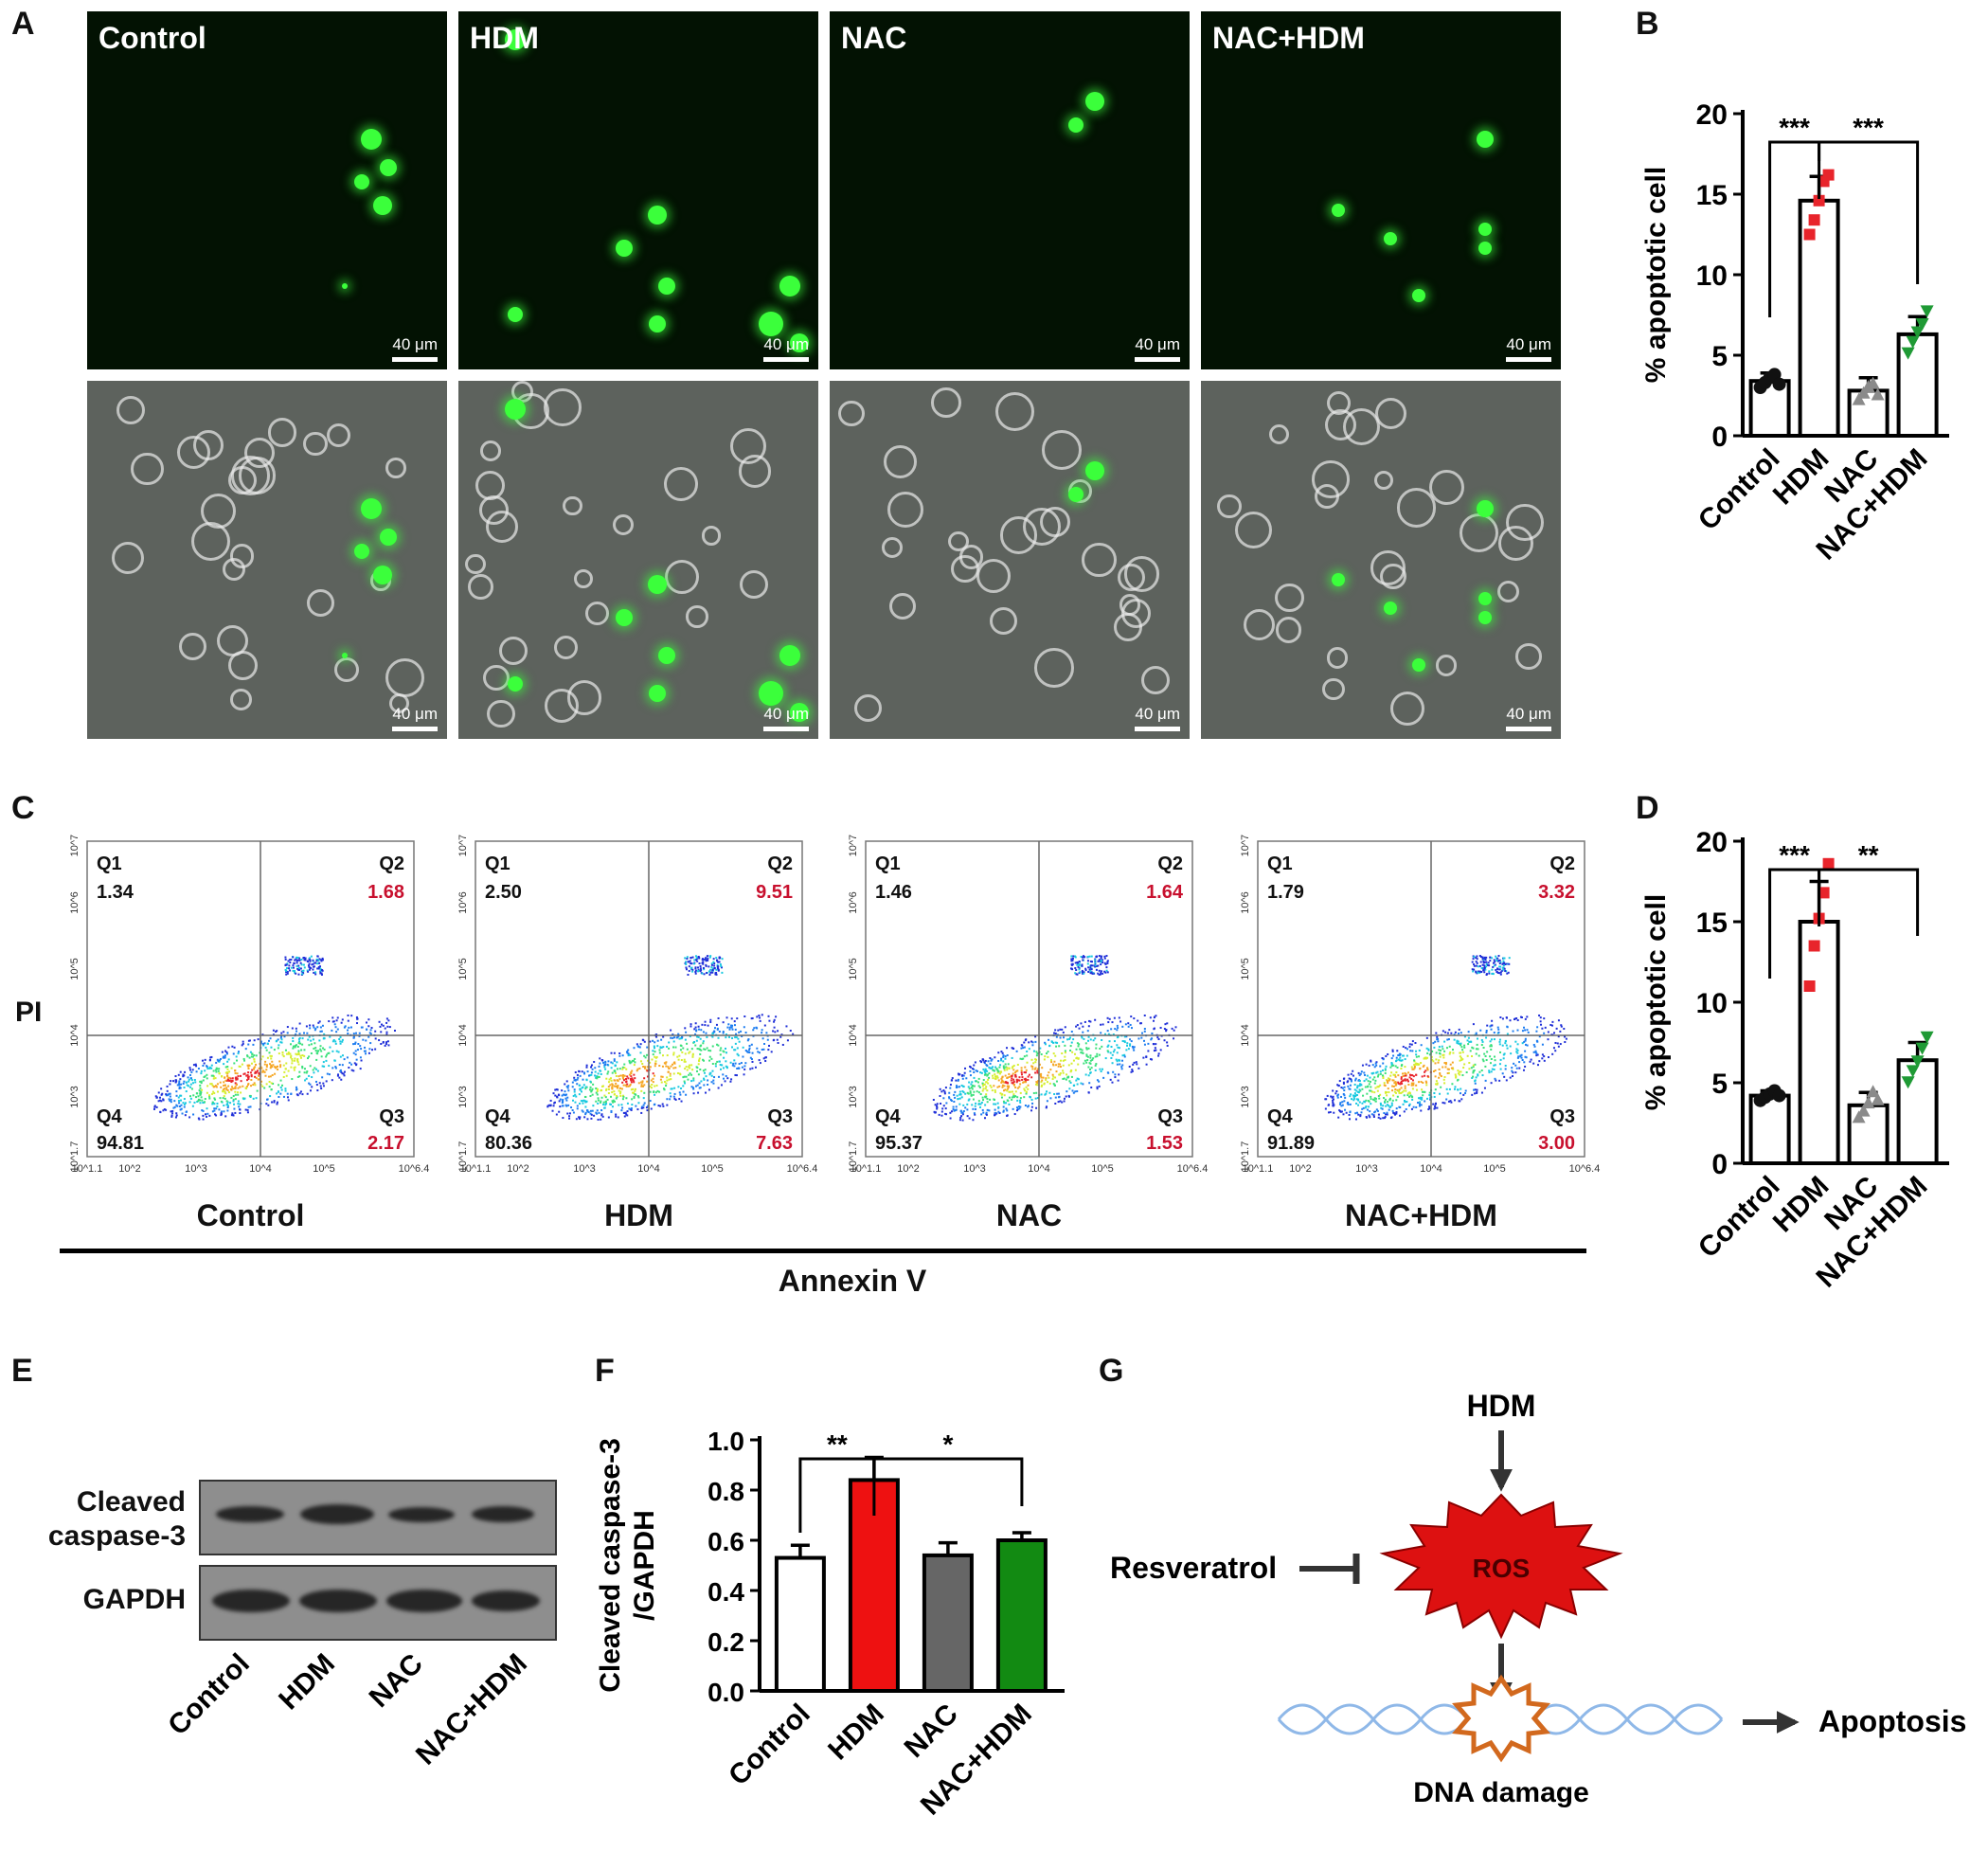 Image resolution: width=1988 pixels, height=1851 pixels. Describe the element at coordinates (1193, 1169) in the screenshot. I see `x-tick-label: 10^6.4` at that location.